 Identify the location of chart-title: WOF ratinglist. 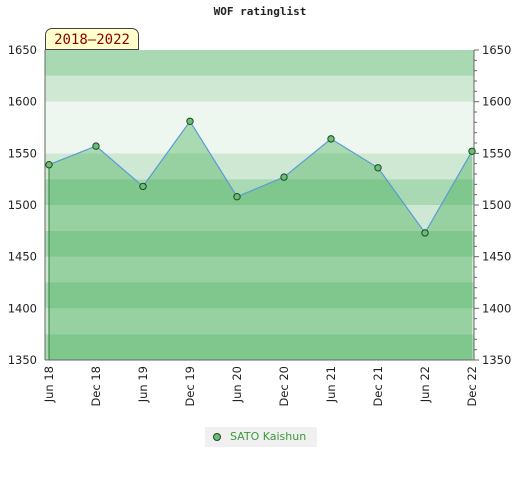
(260, 11).